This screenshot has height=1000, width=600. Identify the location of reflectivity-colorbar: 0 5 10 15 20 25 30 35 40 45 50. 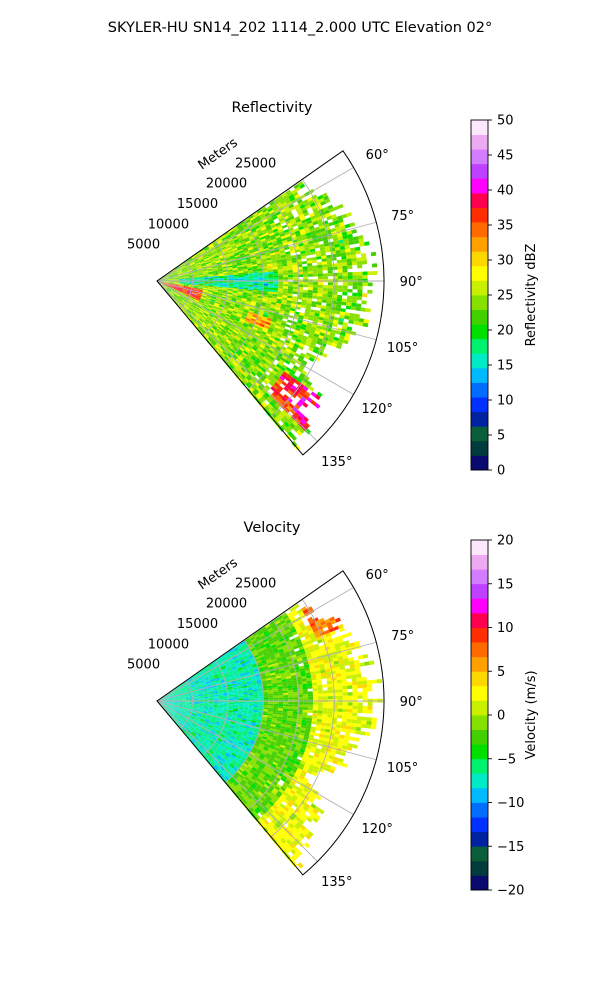
(492, 296).